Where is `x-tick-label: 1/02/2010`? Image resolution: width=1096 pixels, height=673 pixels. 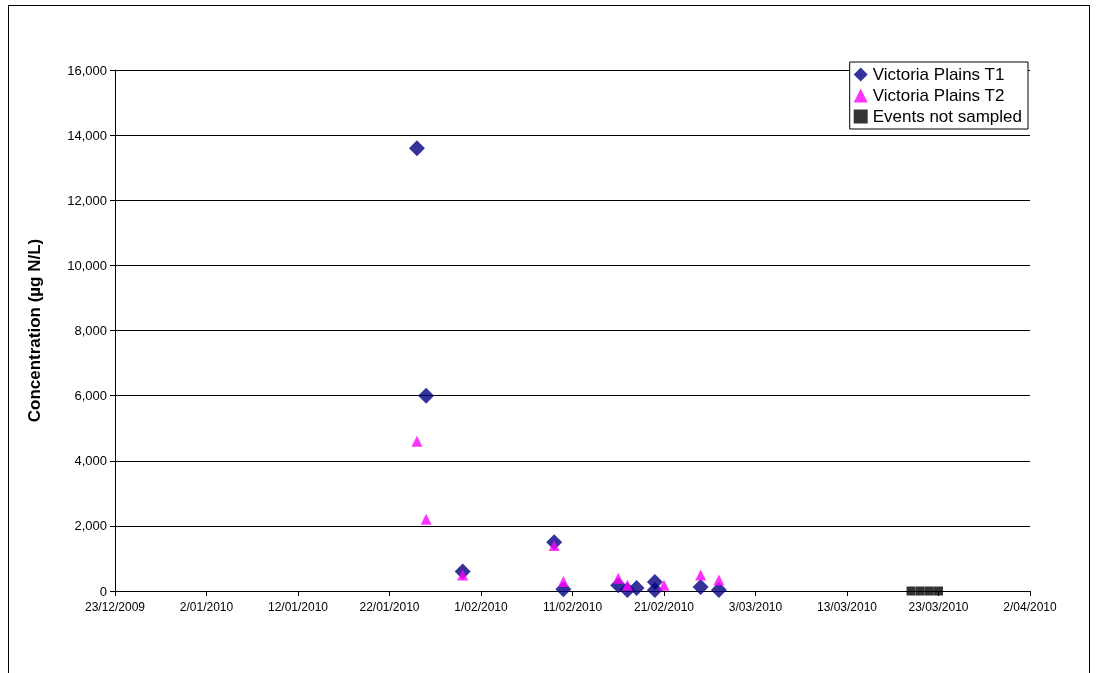 x-tick-label: 1/02/2010 is located at coordinates (481, 607).